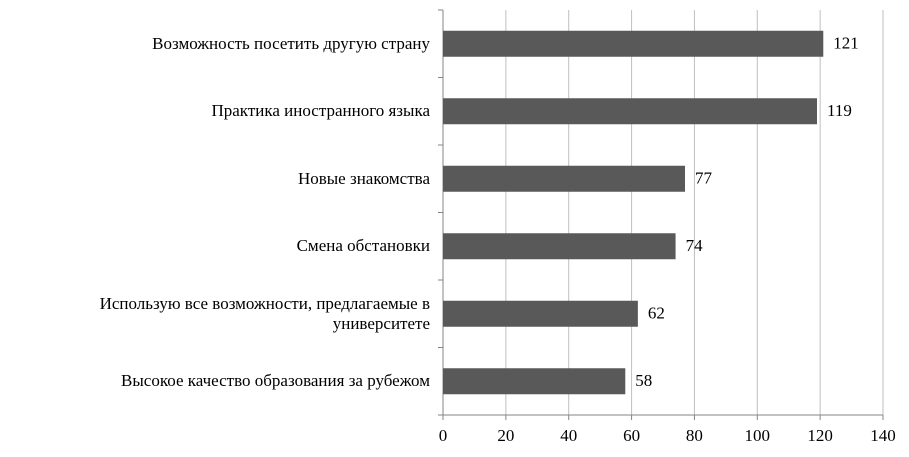 This screenshot has height=457, width=909. What do you see at coordinates (291, 43) in the screenshot?
I see `y-tick-label: Возможность посетить другую страну` at bounding box center [291, 43].